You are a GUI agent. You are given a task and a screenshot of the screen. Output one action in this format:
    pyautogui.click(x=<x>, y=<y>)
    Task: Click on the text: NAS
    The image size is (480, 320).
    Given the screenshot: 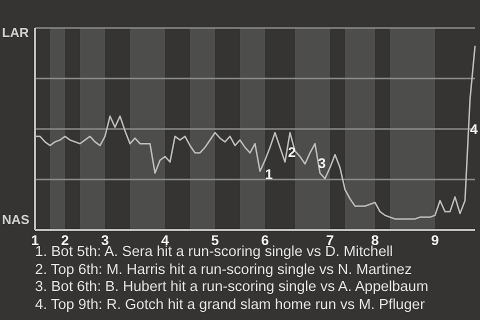 What is the action you would take?
    pyautogui.click(x=16, y=219)
    